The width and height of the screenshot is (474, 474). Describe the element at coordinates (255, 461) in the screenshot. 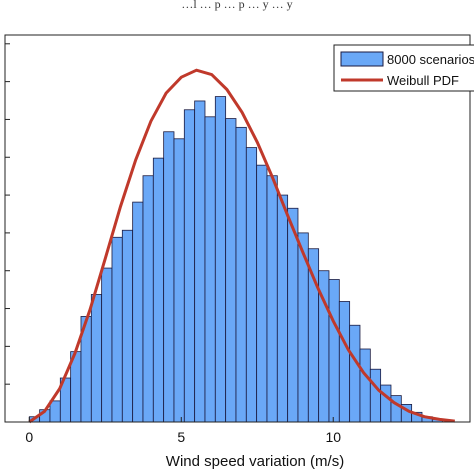

I see `x-axis-label: Wind speed variation (m/s)` at that location.